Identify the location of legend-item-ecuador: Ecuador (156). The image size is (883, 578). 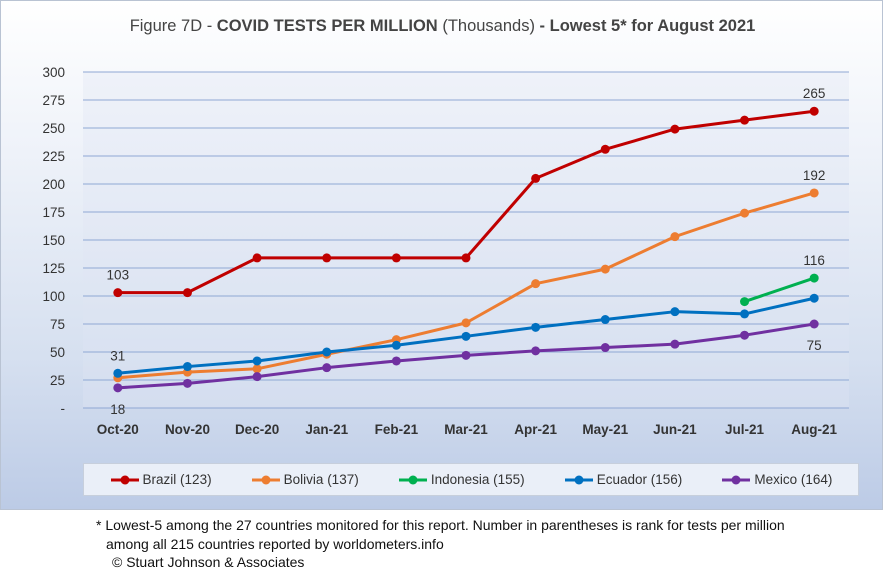
(623, 479).